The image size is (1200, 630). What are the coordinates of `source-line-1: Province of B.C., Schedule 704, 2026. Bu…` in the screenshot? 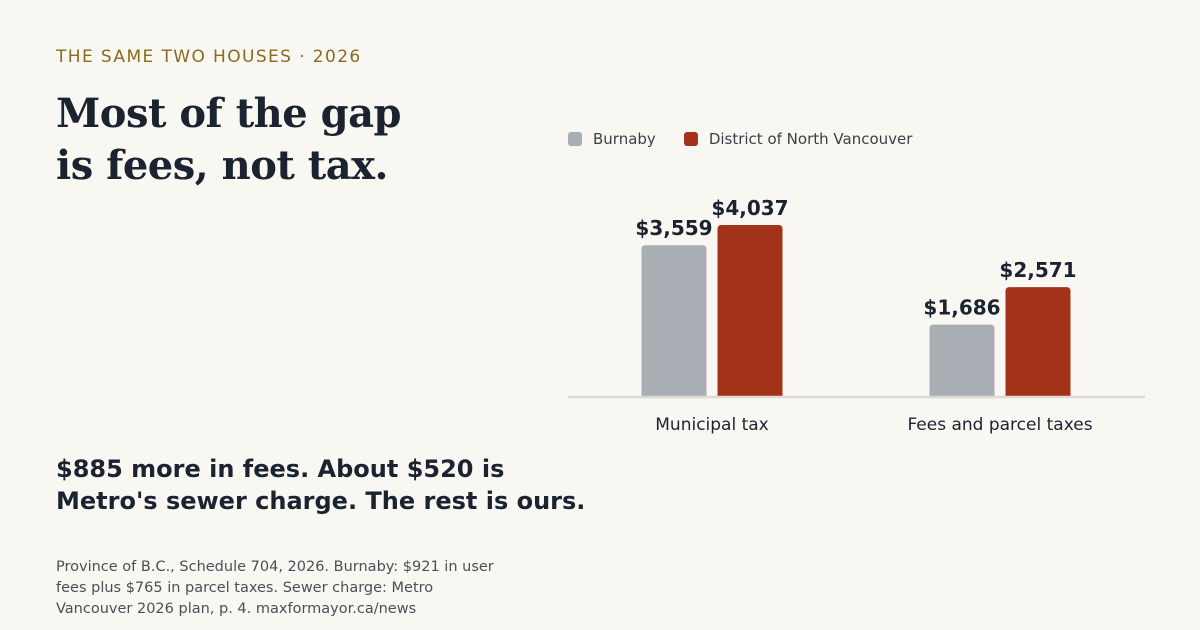 It's located at (275, 567).